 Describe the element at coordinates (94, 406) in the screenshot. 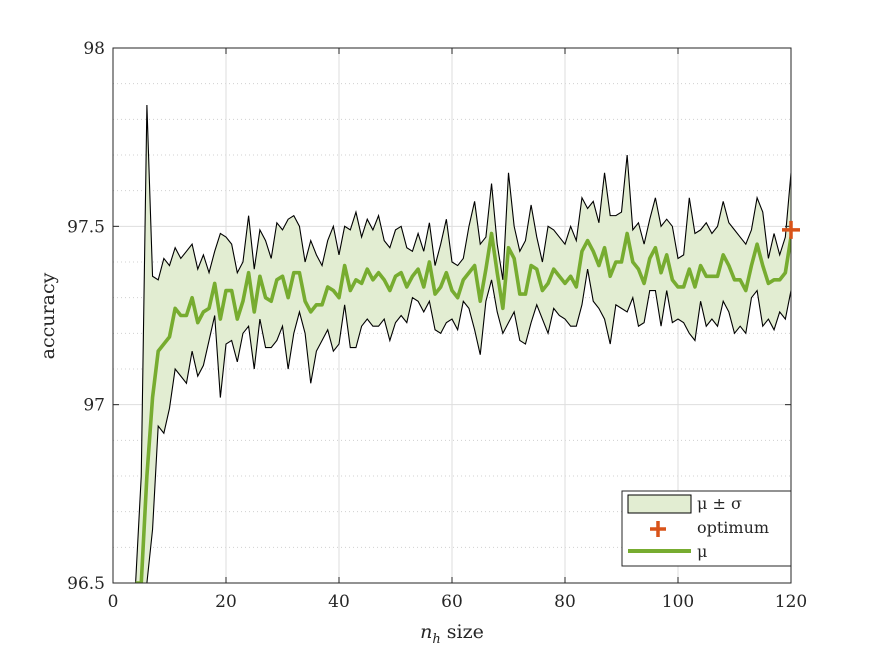

I see `y-tick-label: 97` at that location.